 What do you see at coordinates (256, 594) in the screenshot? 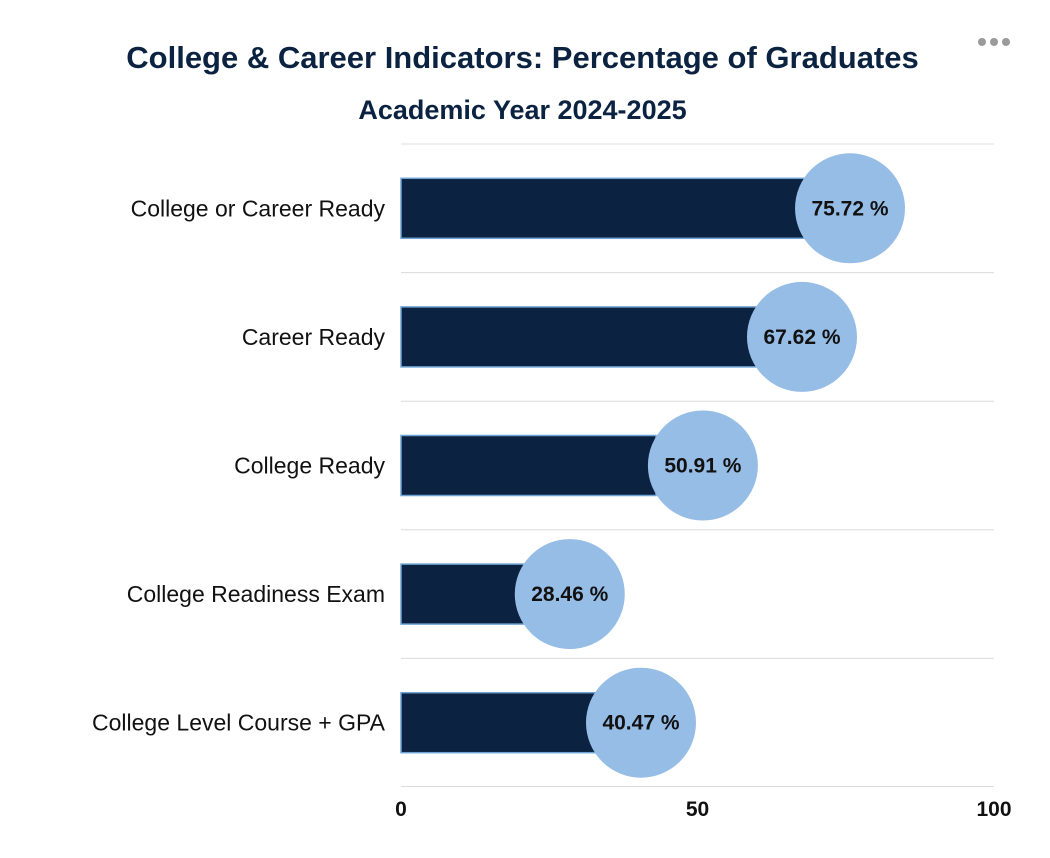
I see `category-label: College Readiness Exam` at bounding box center [256, 594].